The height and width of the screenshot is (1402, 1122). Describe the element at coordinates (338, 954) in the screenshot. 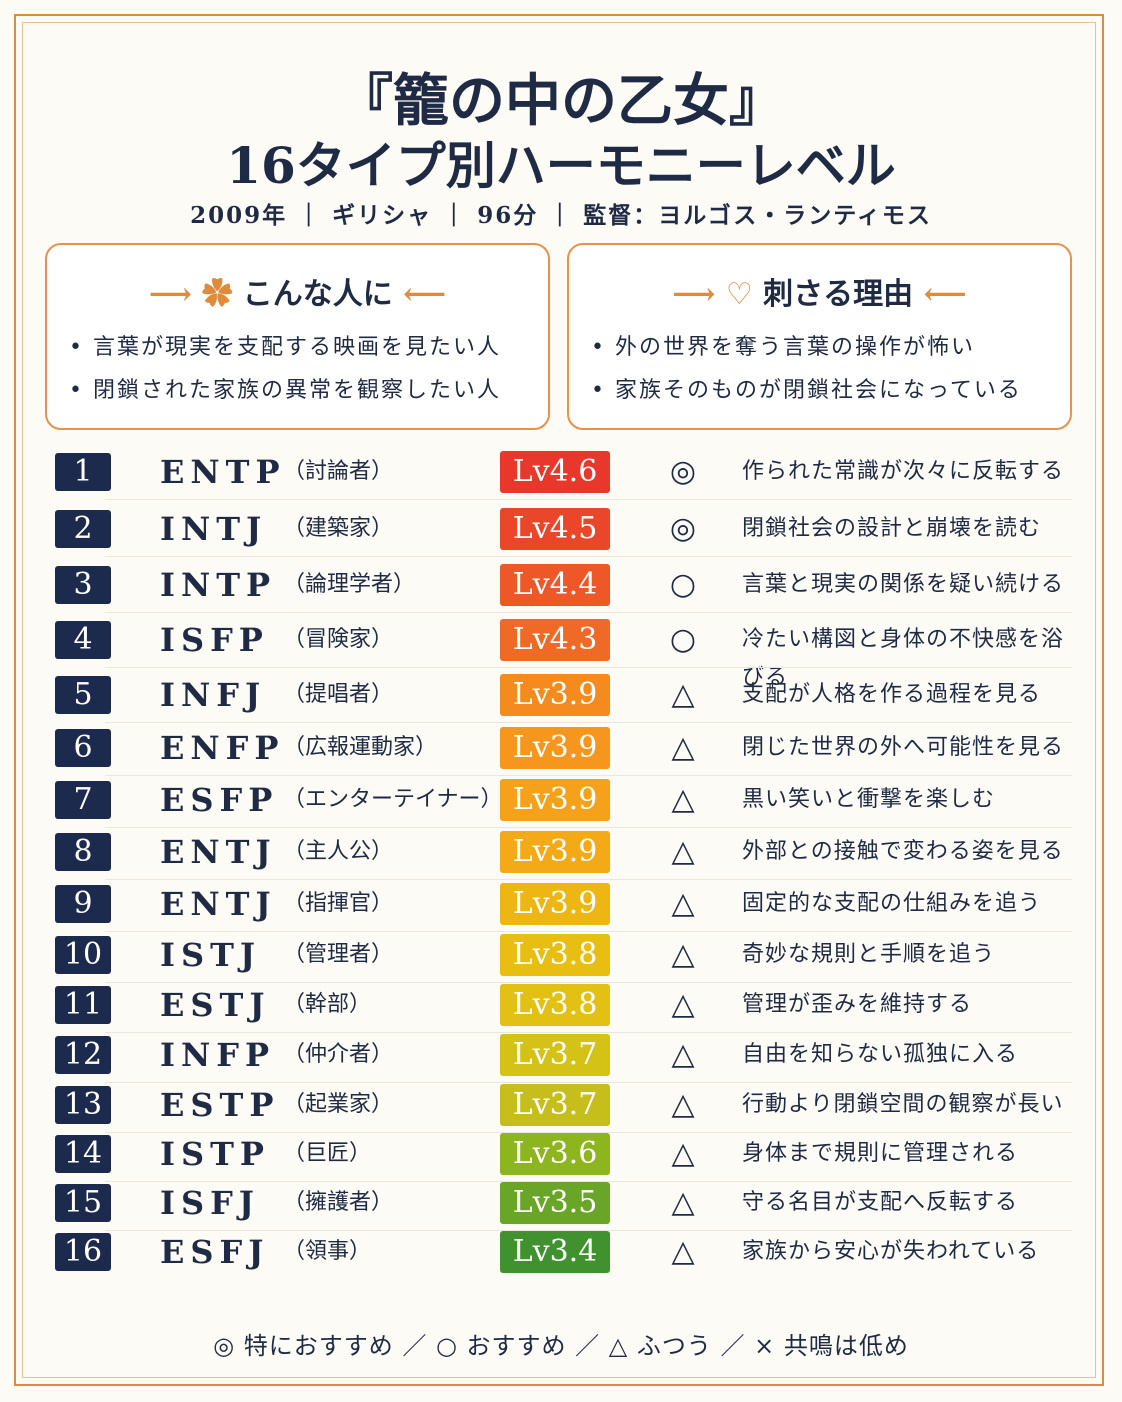

I see `role: （管理者）` at that location.